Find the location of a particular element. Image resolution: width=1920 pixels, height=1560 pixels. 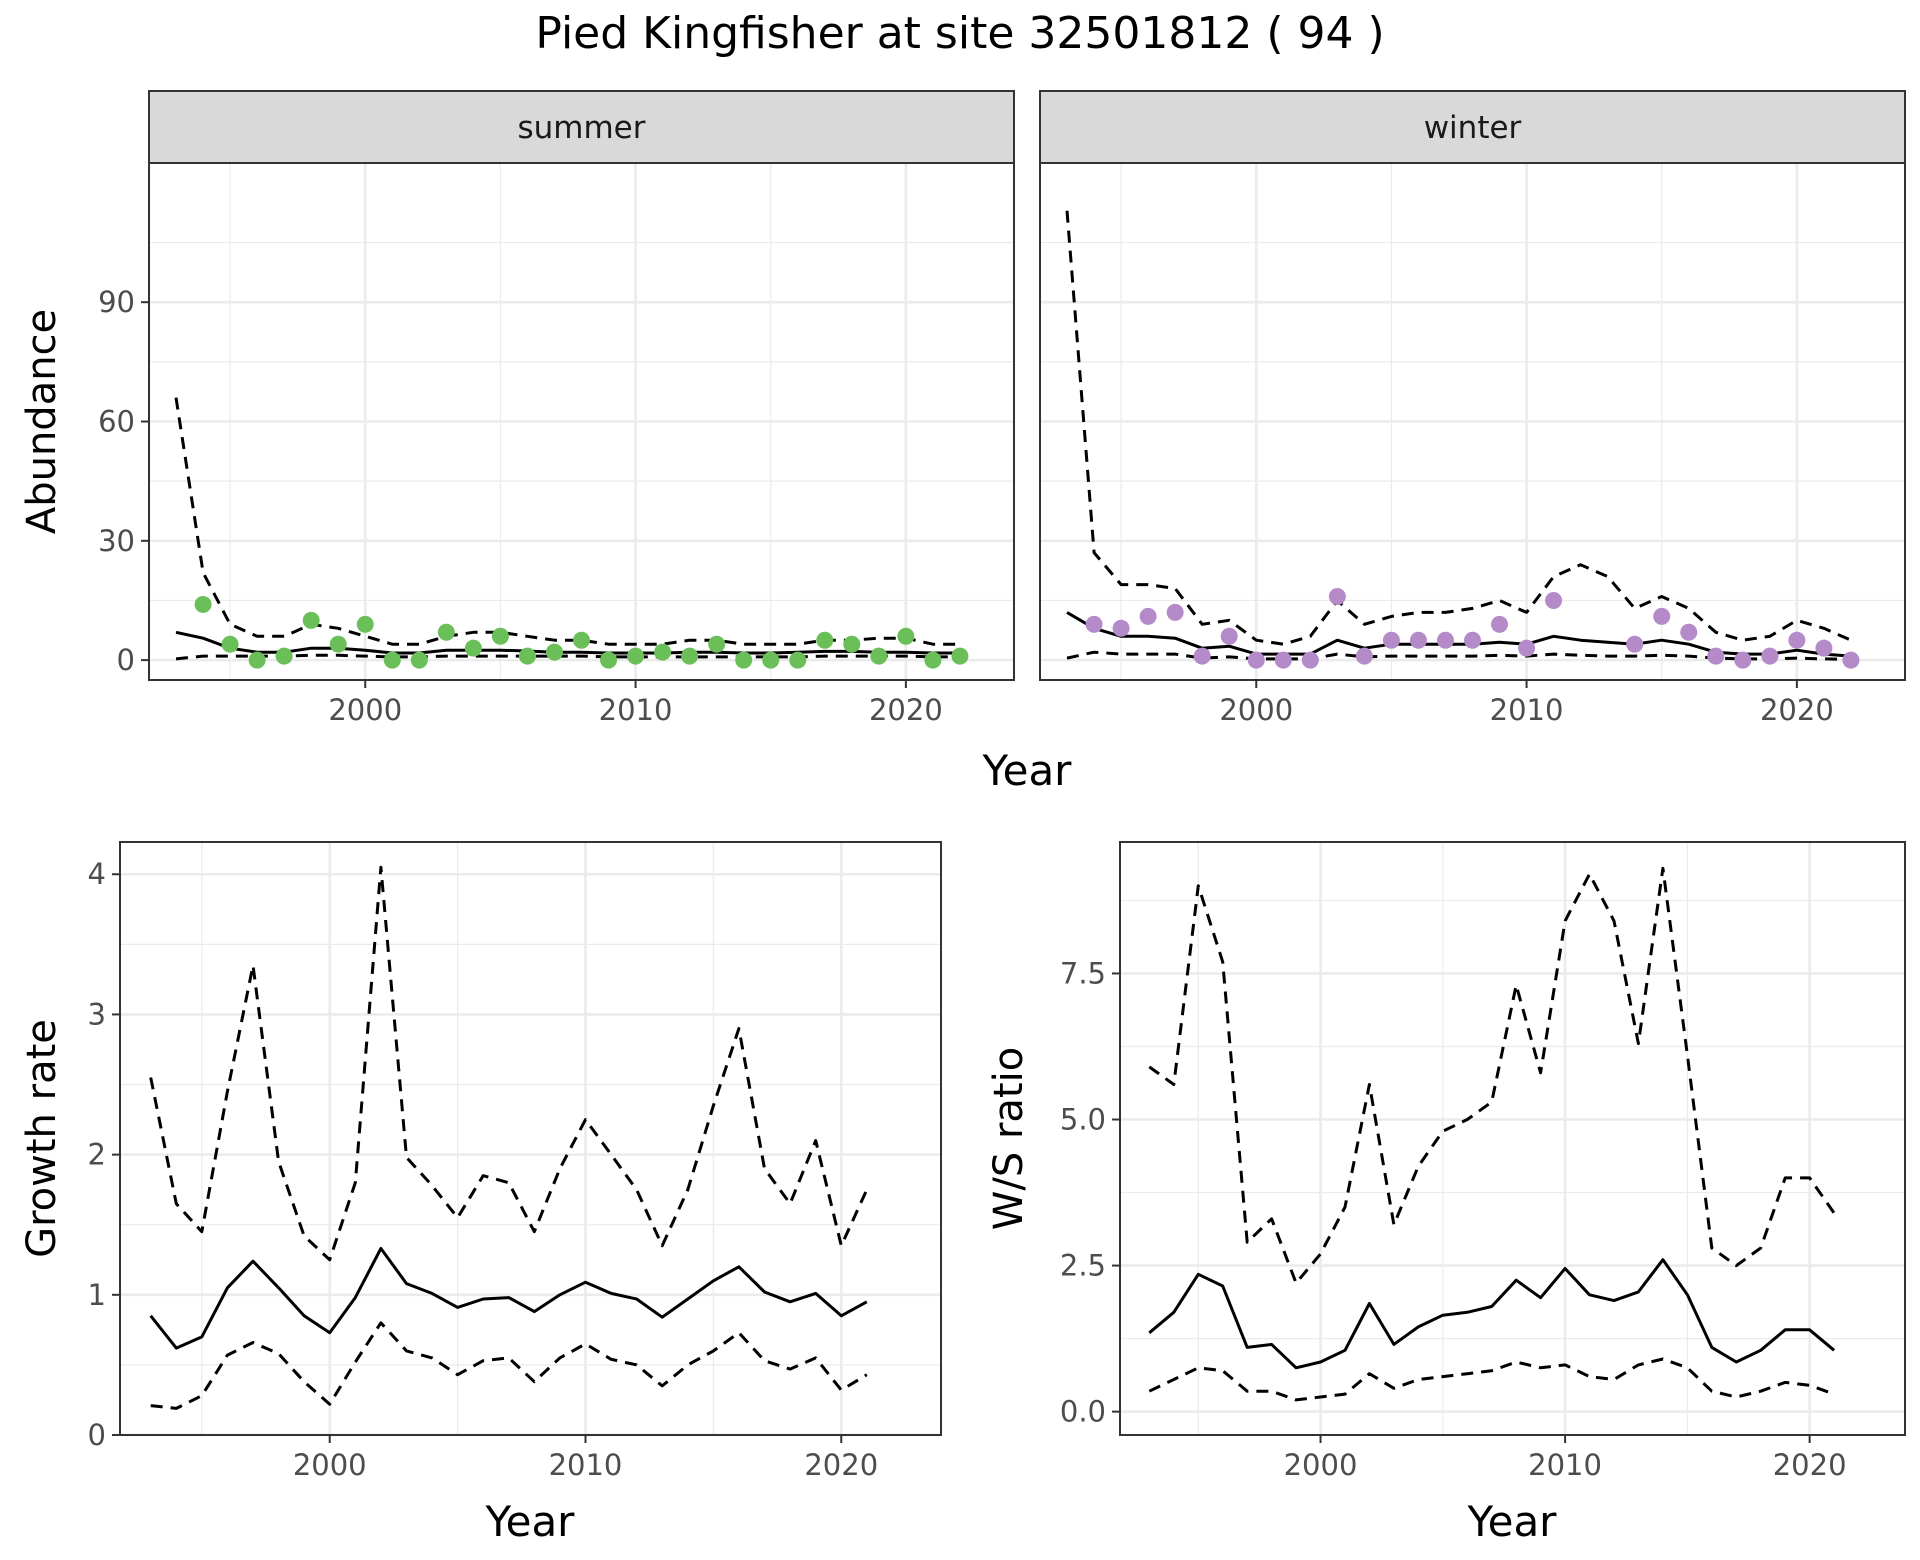

y-axis-label: Abundance is located at coordinates (42, 421).